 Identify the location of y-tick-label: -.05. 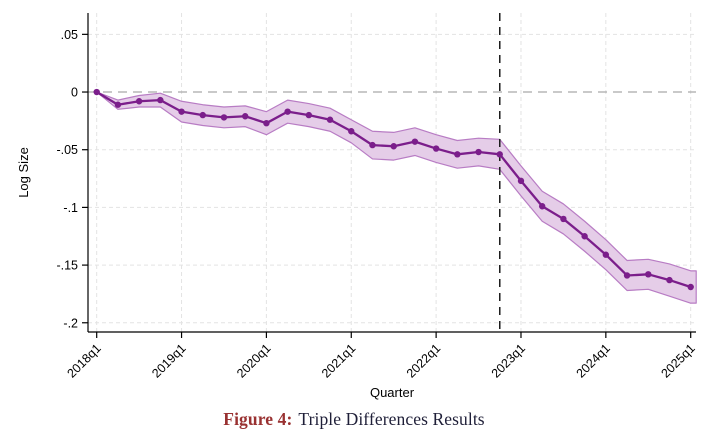
(67, 150).